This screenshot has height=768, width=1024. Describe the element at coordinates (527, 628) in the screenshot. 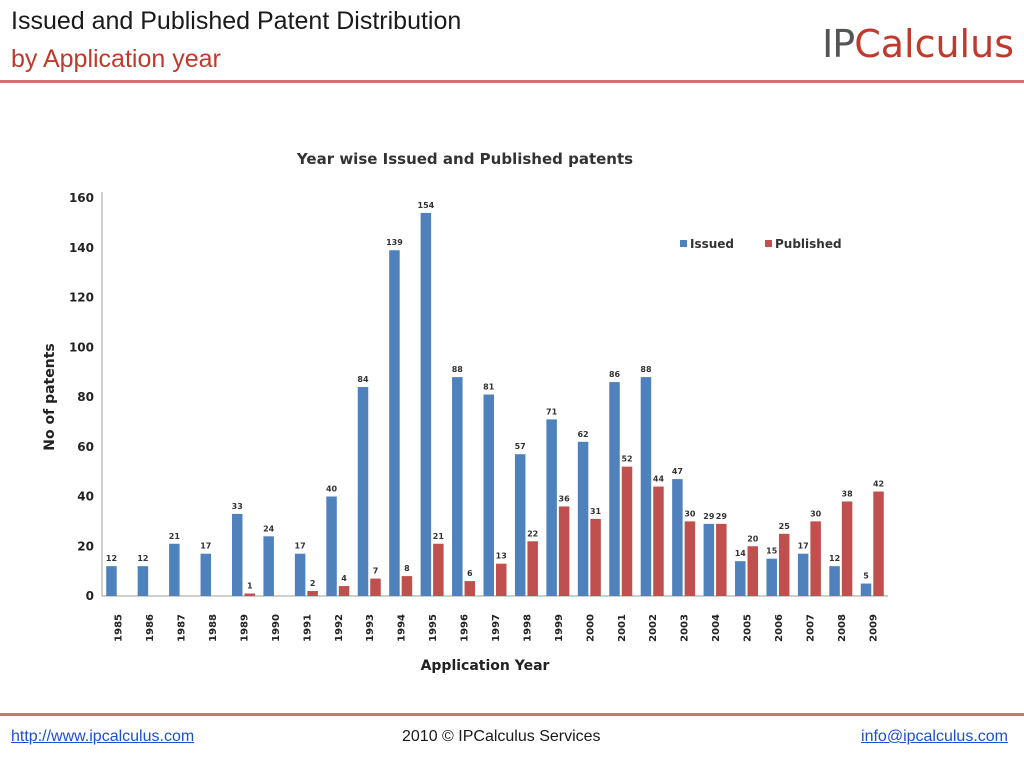

I see `x-tick-label: 1998` at that location.